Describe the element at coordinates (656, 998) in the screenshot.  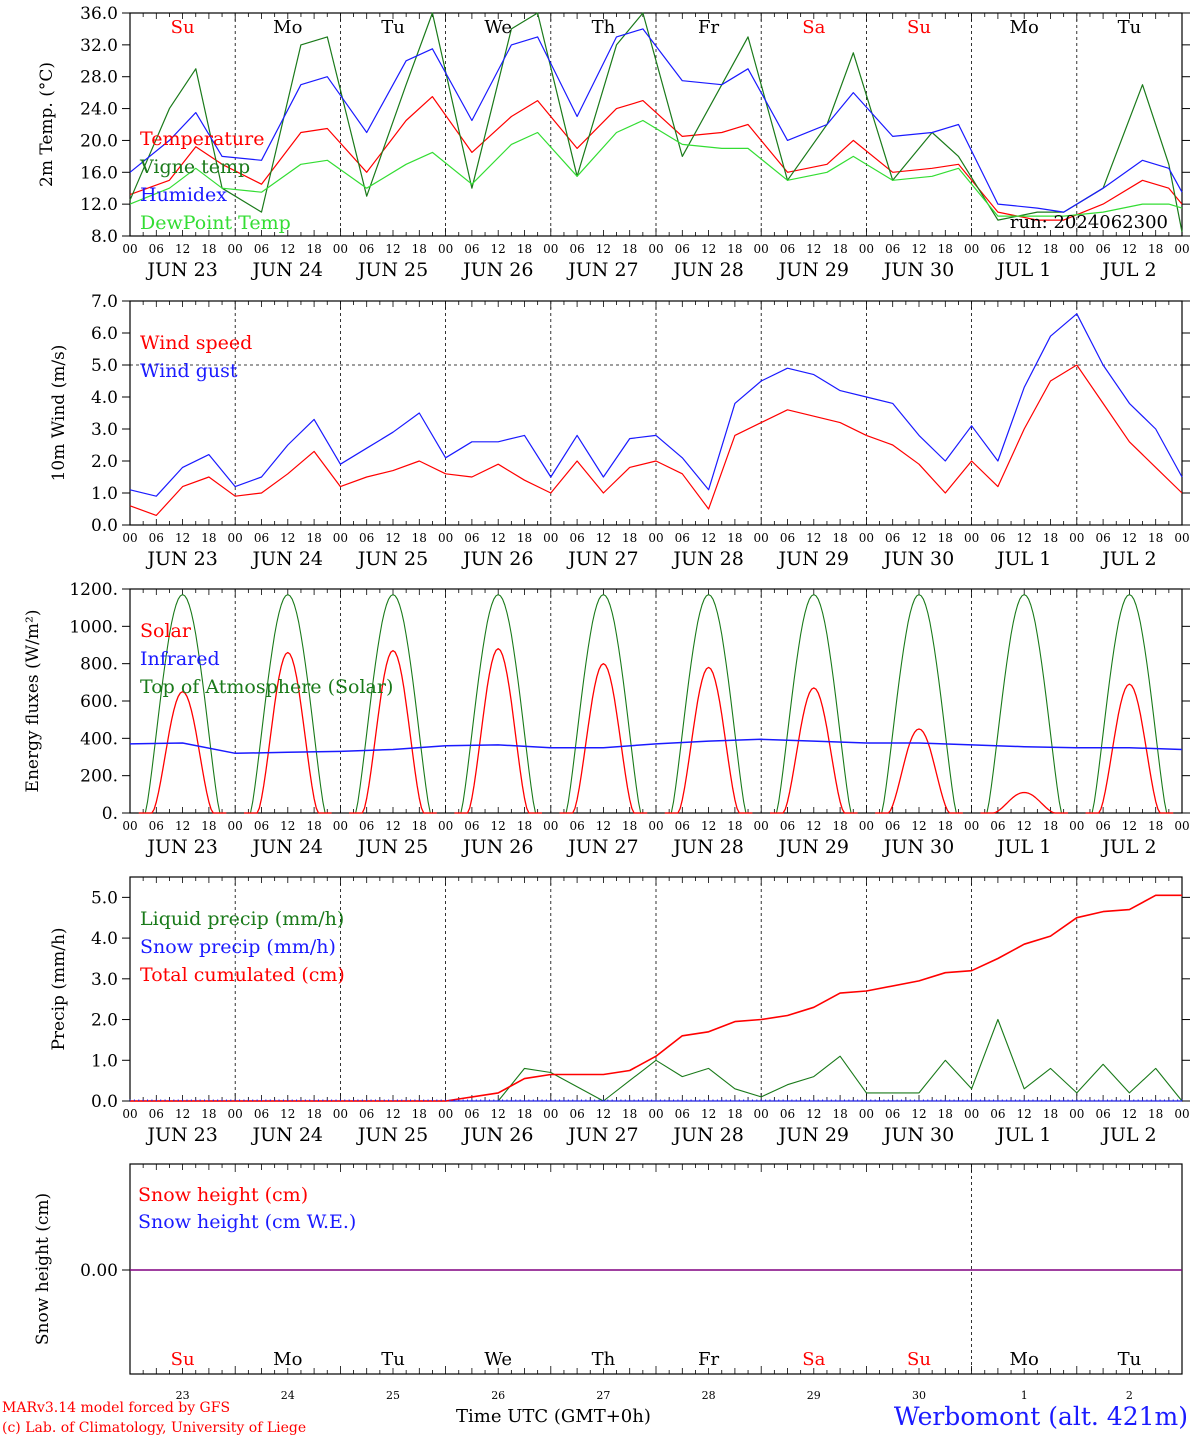
I see `cumulated-precip-line` at that location.